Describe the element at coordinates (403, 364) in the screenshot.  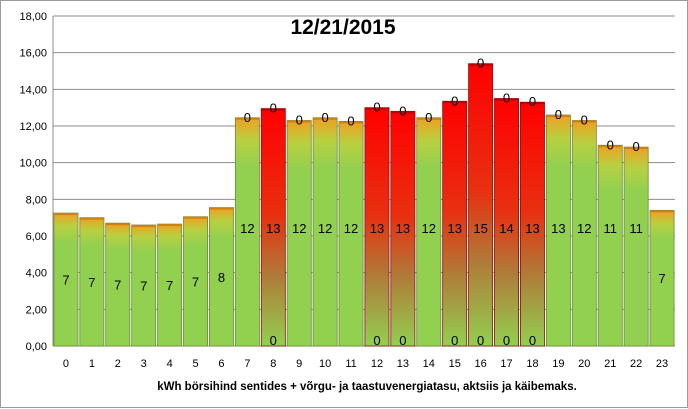
I see `x-tick-label: 13` at that location.